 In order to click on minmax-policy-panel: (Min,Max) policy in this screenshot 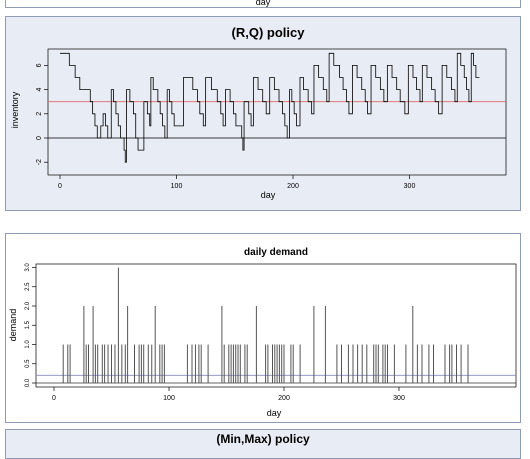, I will do `click(263, 444)`.